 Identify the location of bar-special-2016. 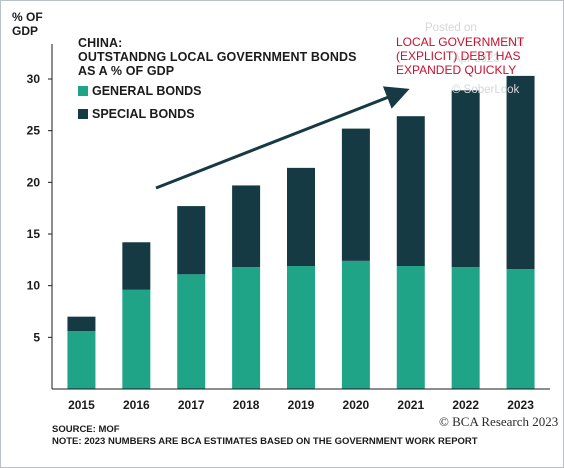
(136, 266).